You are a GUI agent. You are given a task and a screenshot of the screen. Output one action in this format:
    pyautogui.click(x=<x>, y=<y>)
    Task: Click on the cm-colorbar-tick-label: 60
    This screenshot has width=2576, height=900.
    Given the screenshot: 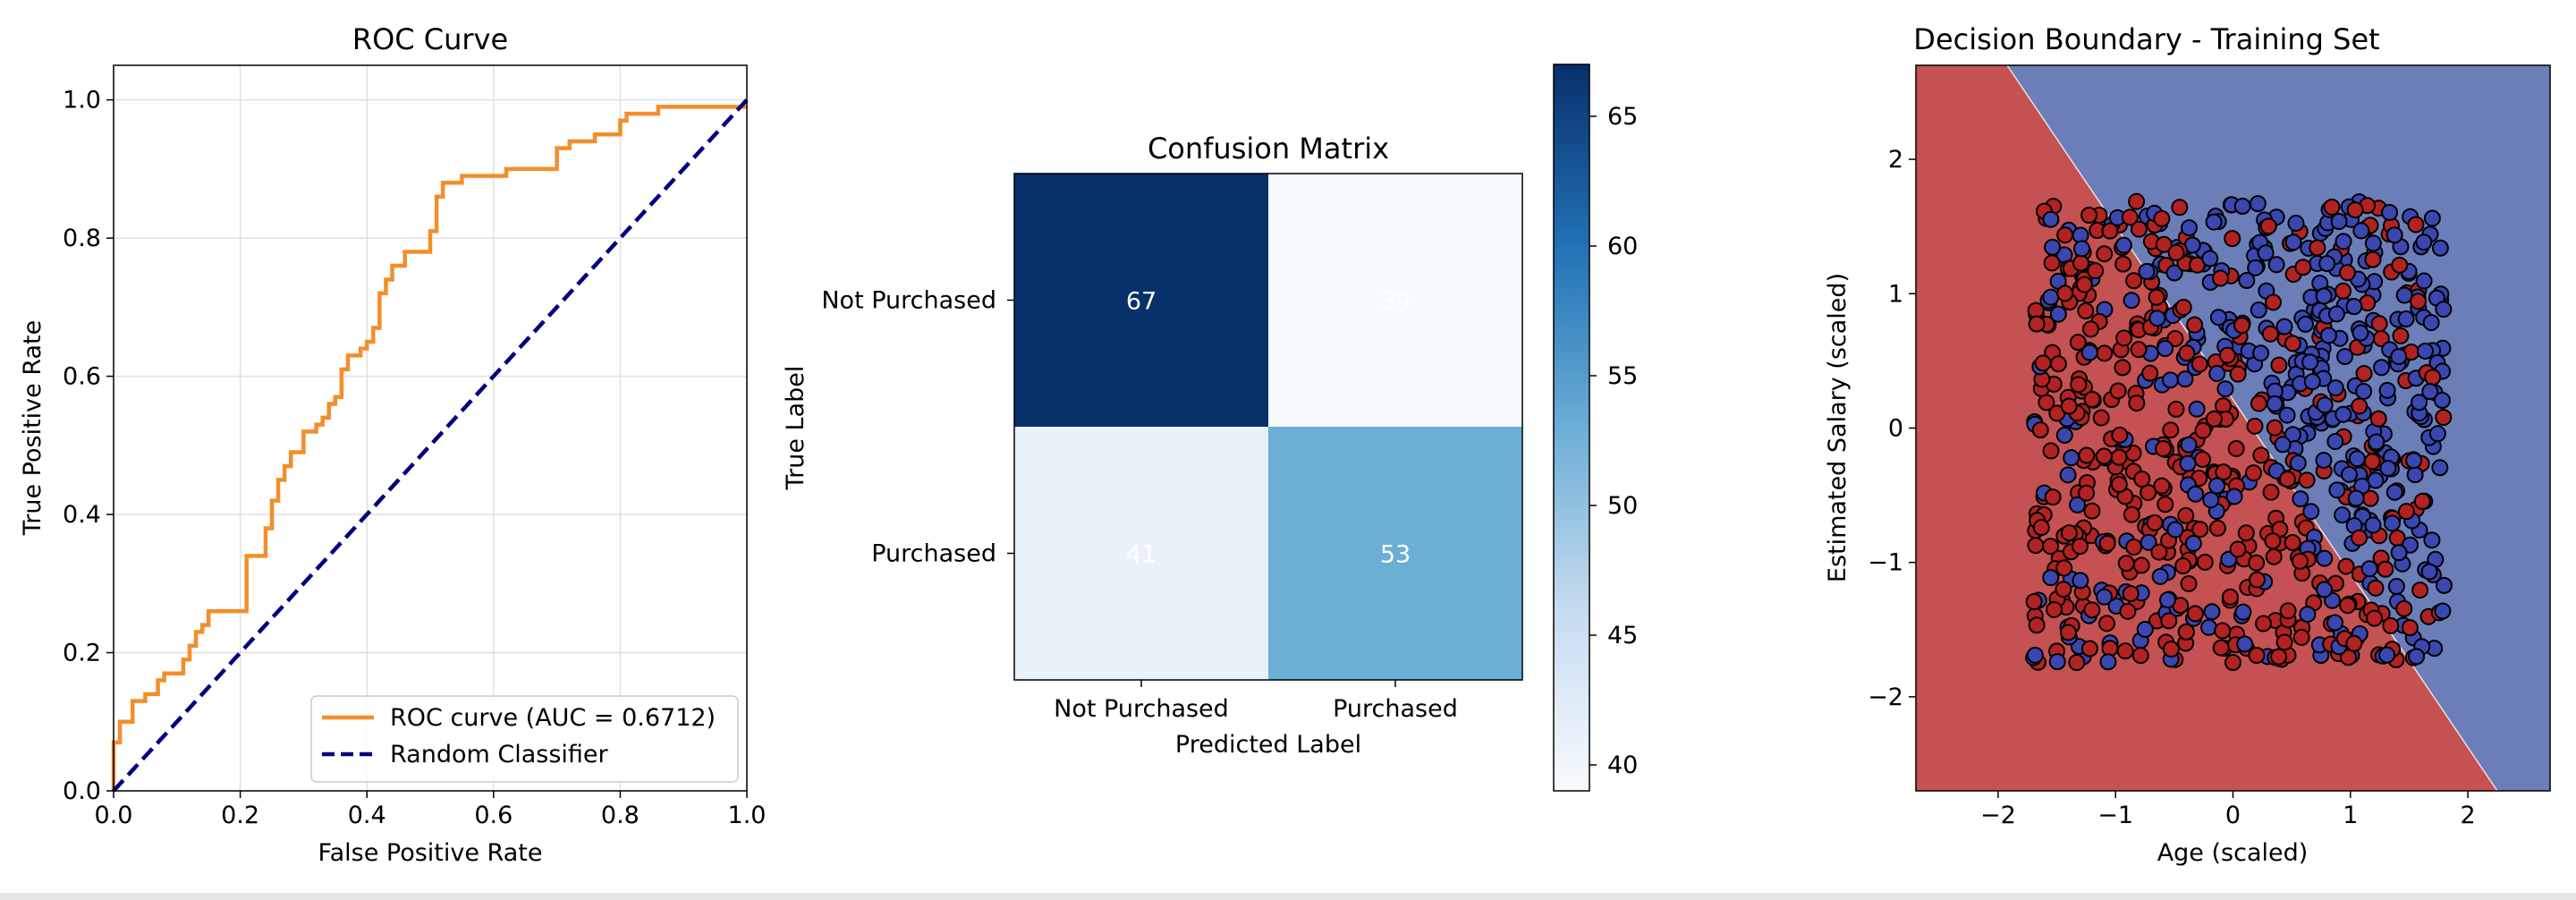 What is the action you would take?
    pyautogui.click(x=1622, y=246)
    